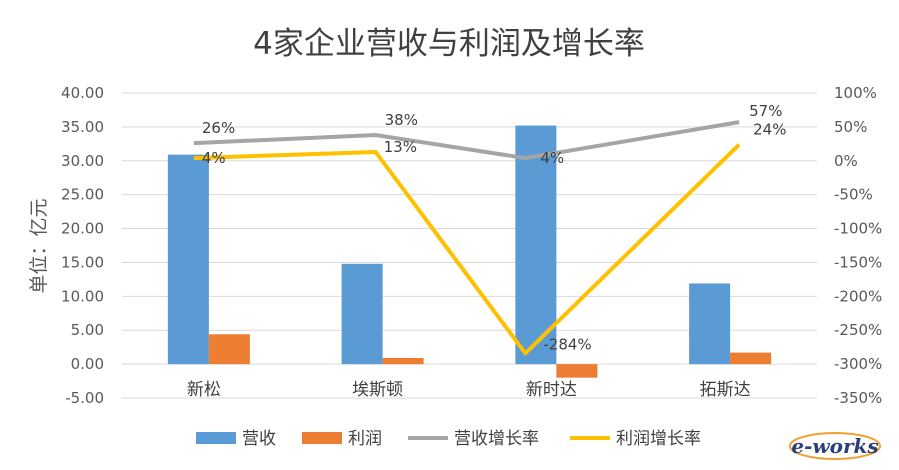  I want to click on right-tick-label: 100%, so click(855, 93).